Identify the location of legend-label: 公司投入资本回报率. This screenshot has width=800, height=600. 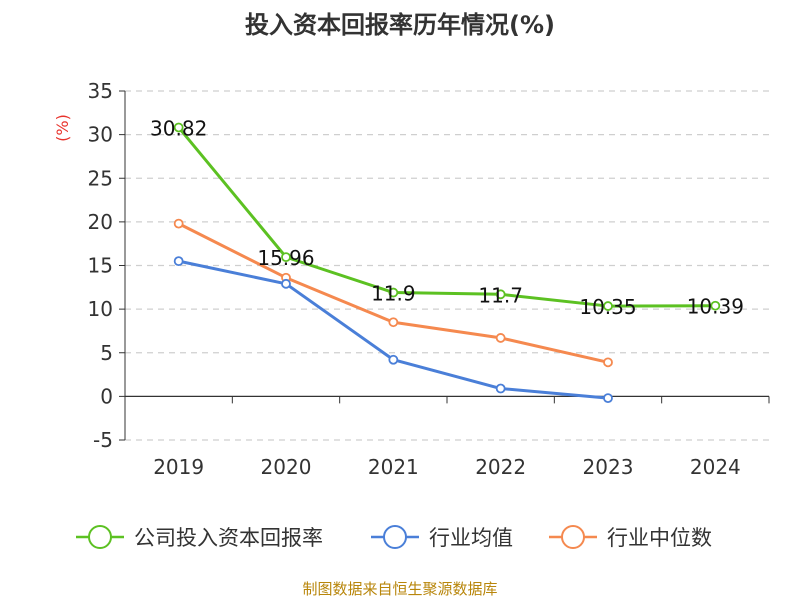
(228, 538).